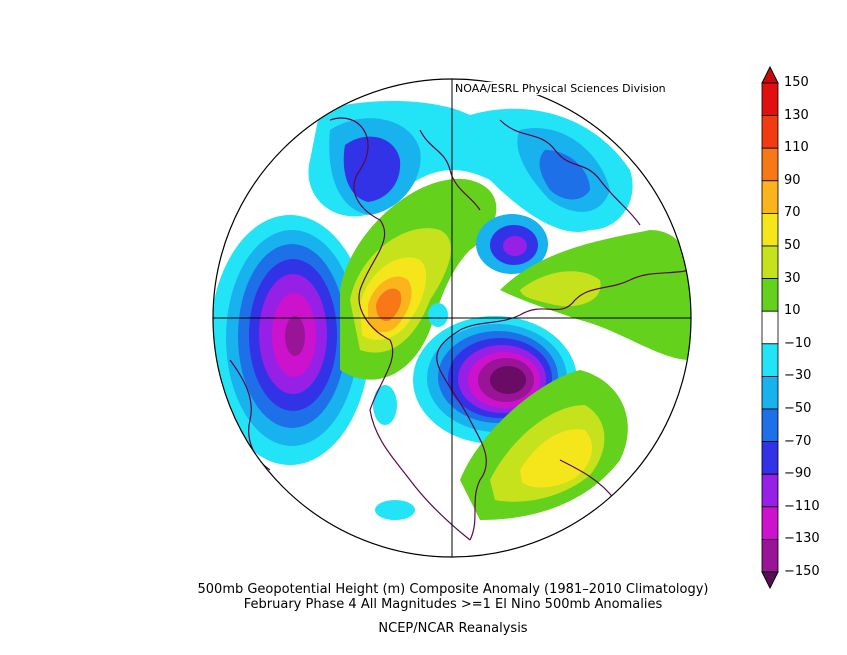 The width and height of the screenshot is (847, 655). Describe the element at coordinates (792, 278) in the screenshot. I see `colorbar-tick-label: 30` at that location.